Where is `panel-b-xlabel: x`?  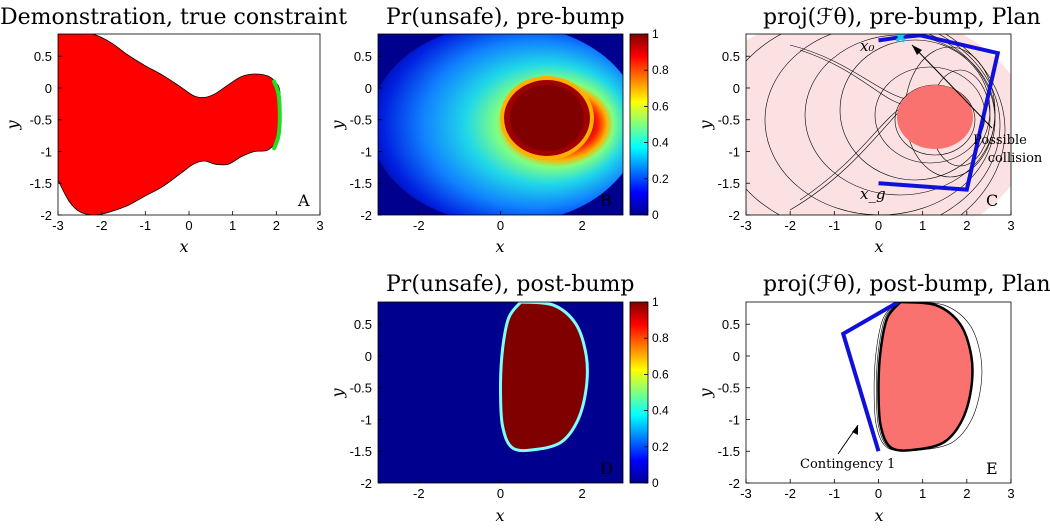
panel-b-xlabel: x is located at coordinates (499, 246).